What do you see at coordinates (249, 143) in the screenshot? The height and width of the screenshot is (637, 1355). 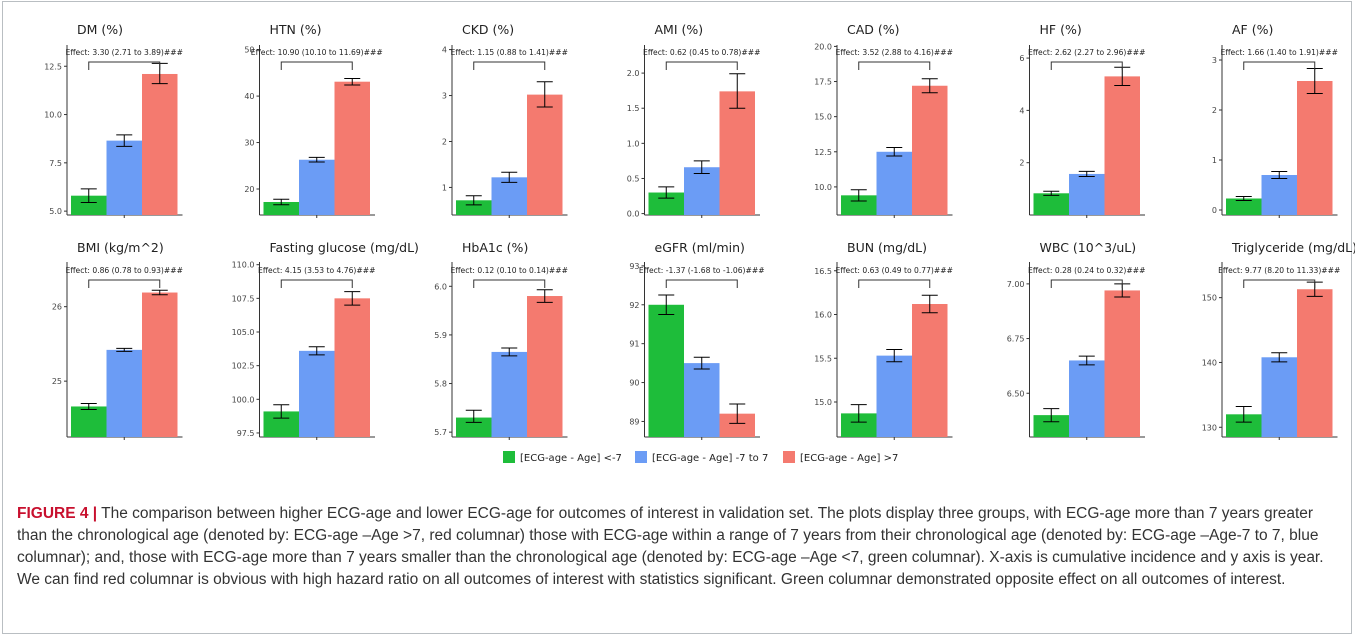 I see `y-tick-label: 30` at bounding box center [249, 143].